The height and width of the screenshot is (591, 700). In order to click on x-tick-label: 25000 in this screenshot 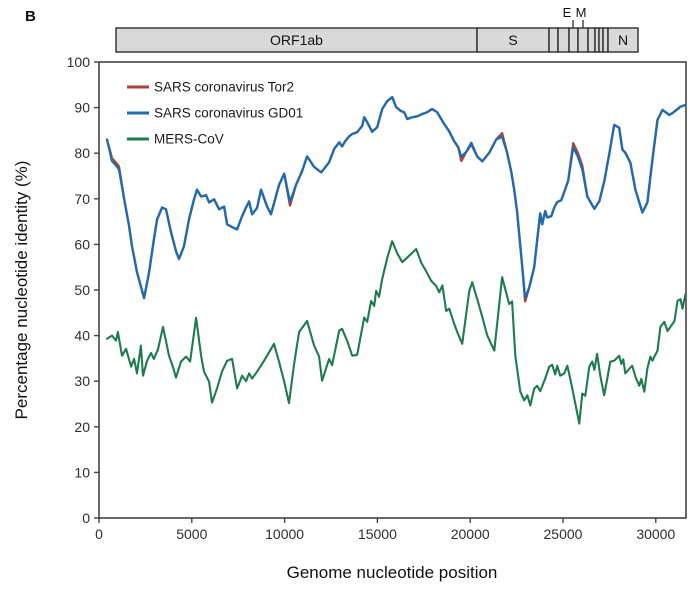, I will do `click(563, 534)`.